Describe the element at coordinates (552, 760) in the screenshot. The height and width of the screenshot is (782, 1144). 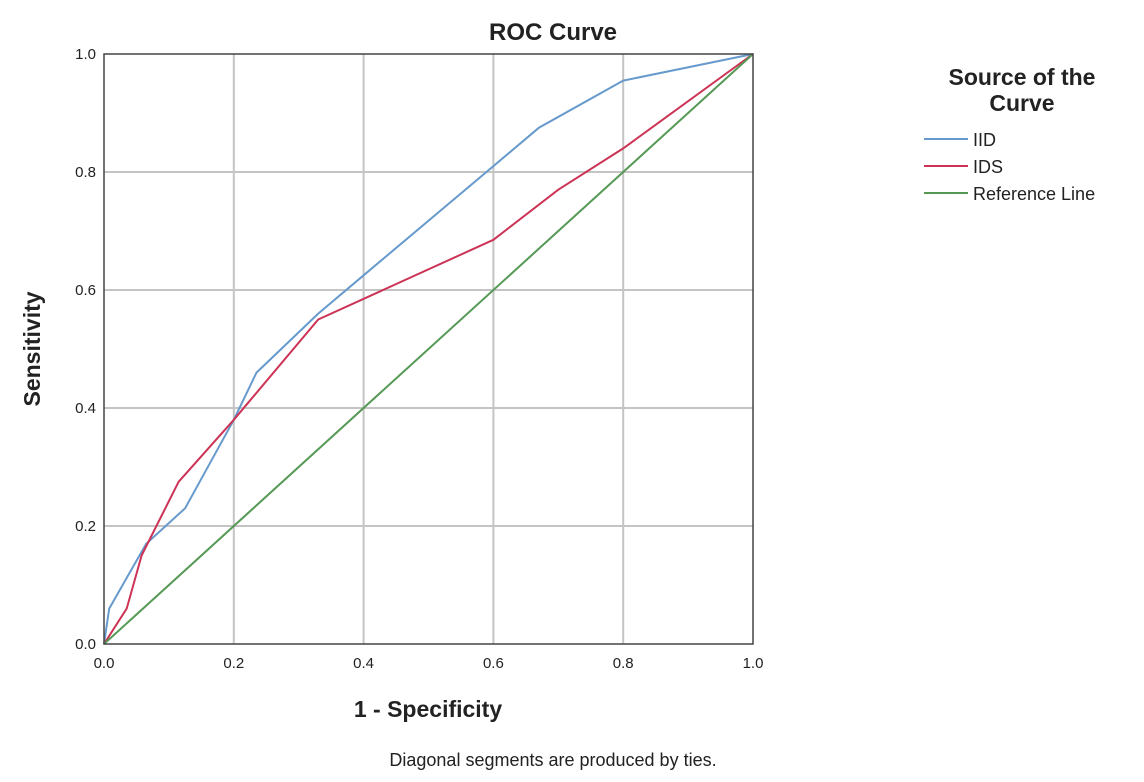
I see `footnote: Diagonal segments are produced by ties.` at that location.